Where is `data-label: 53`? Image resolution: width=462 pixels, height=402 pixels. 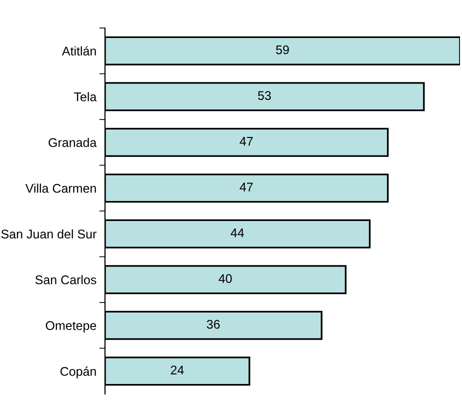 data-label: 53 is located at coordinates (264, 95).